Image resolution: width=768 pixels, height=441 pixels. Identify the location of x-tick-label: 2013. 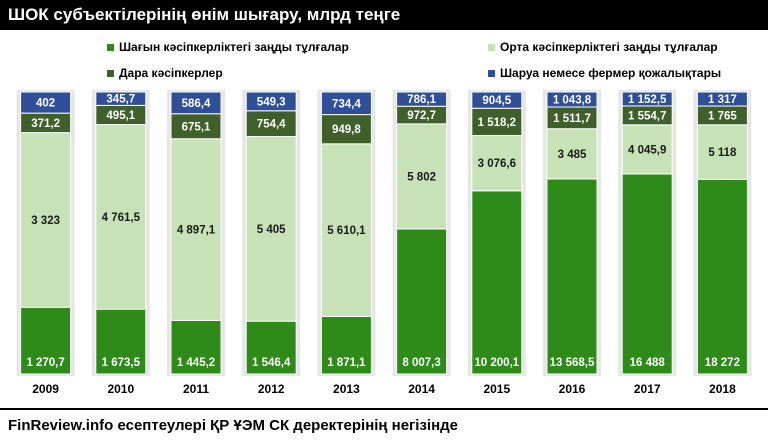
(346, 389).